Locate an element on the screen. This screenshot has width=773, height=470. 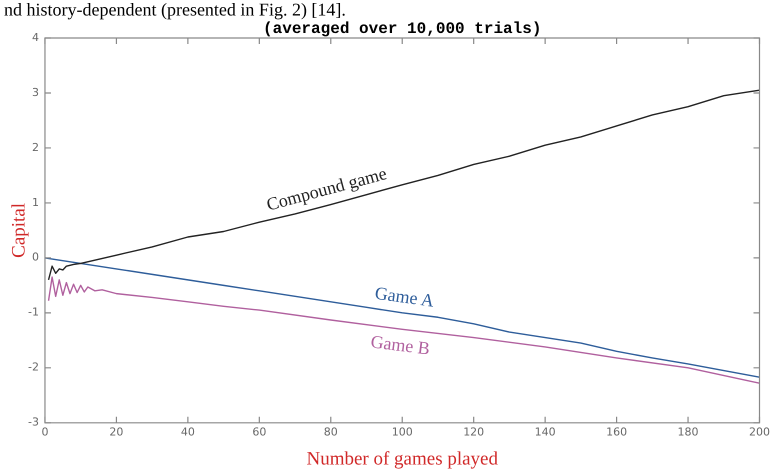
x-tick-label: 40 is located at coordinates (187, 431).